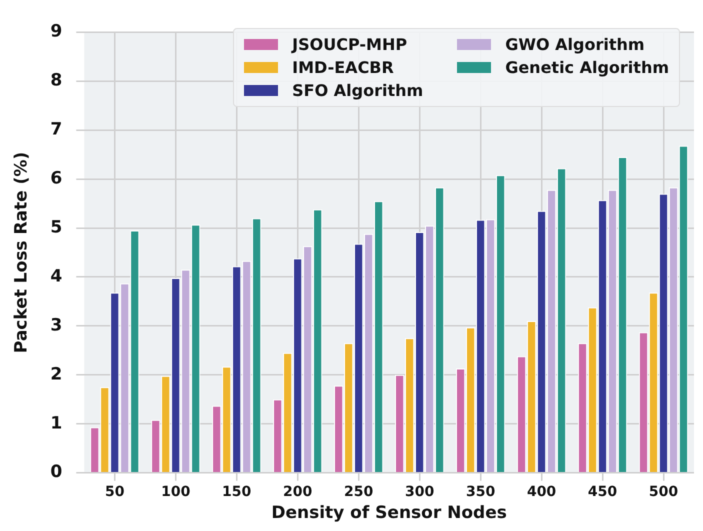  What do you see at coordinates (541, 492) in the screenshot?
I see `x-tick-label: 400` at bounding box center [541, 492].